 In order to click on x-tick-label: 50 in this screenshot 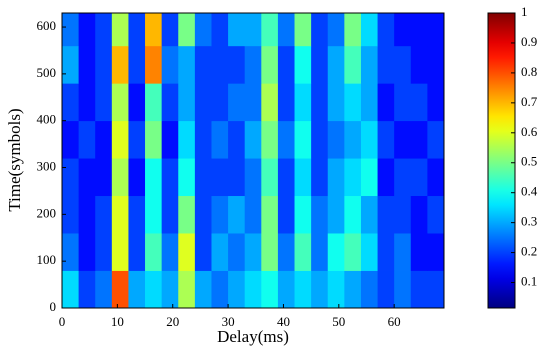, I will do `click(338, 321)`.